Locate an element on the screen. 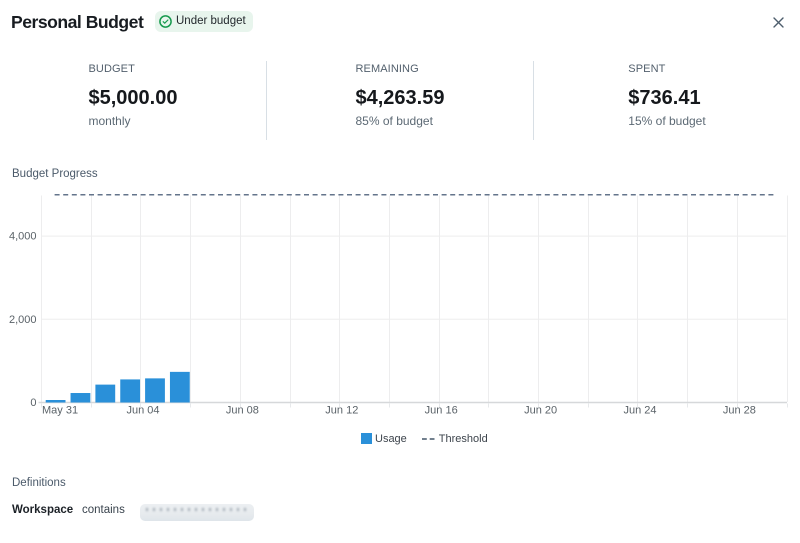 The image size is (800, 543). svg-text: 4,000 is located at coordinates (23, 237).